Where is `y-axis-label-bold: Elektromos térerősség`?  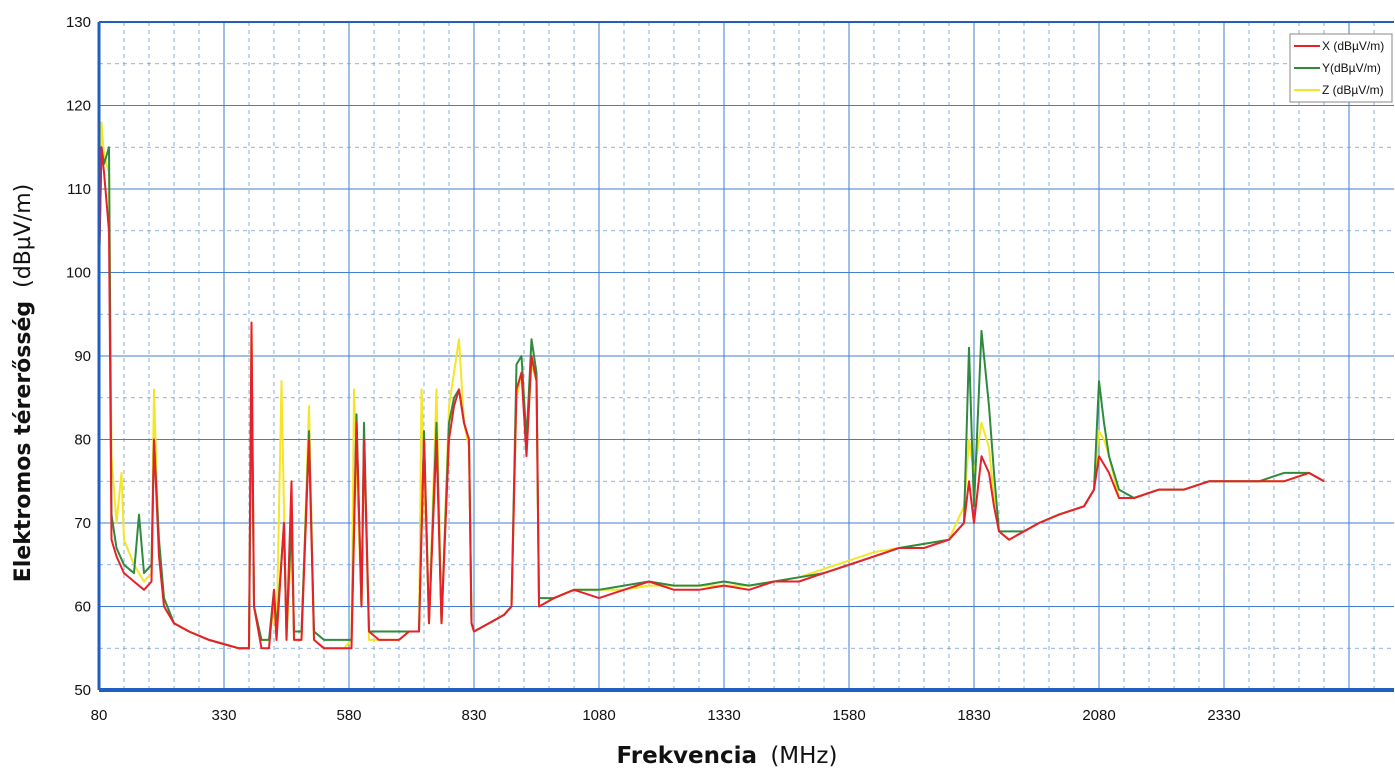
y-axis-label-bold: Elektromos térerősség is located at coordinates (23, 441).